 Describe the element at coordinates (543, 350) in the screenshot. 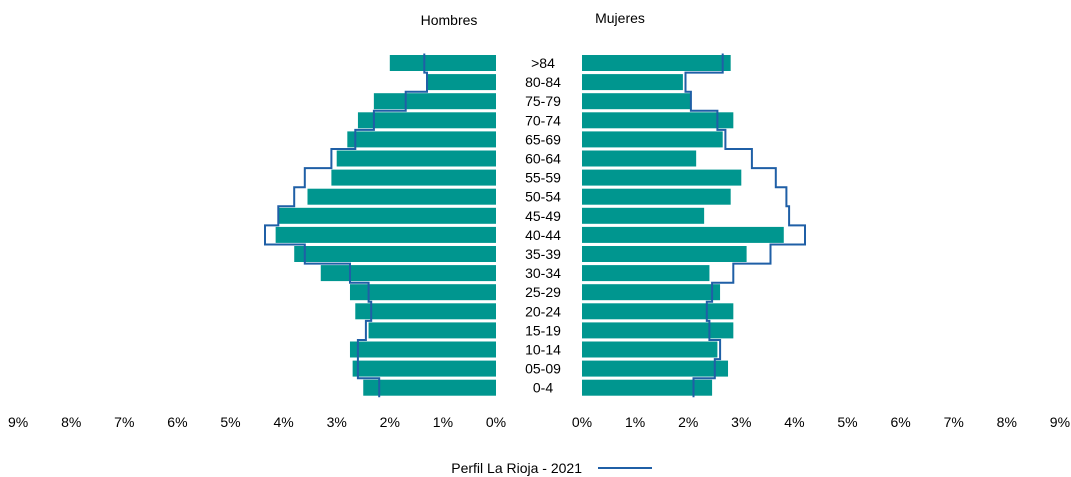

I see `age-label: 10-14` at that location.